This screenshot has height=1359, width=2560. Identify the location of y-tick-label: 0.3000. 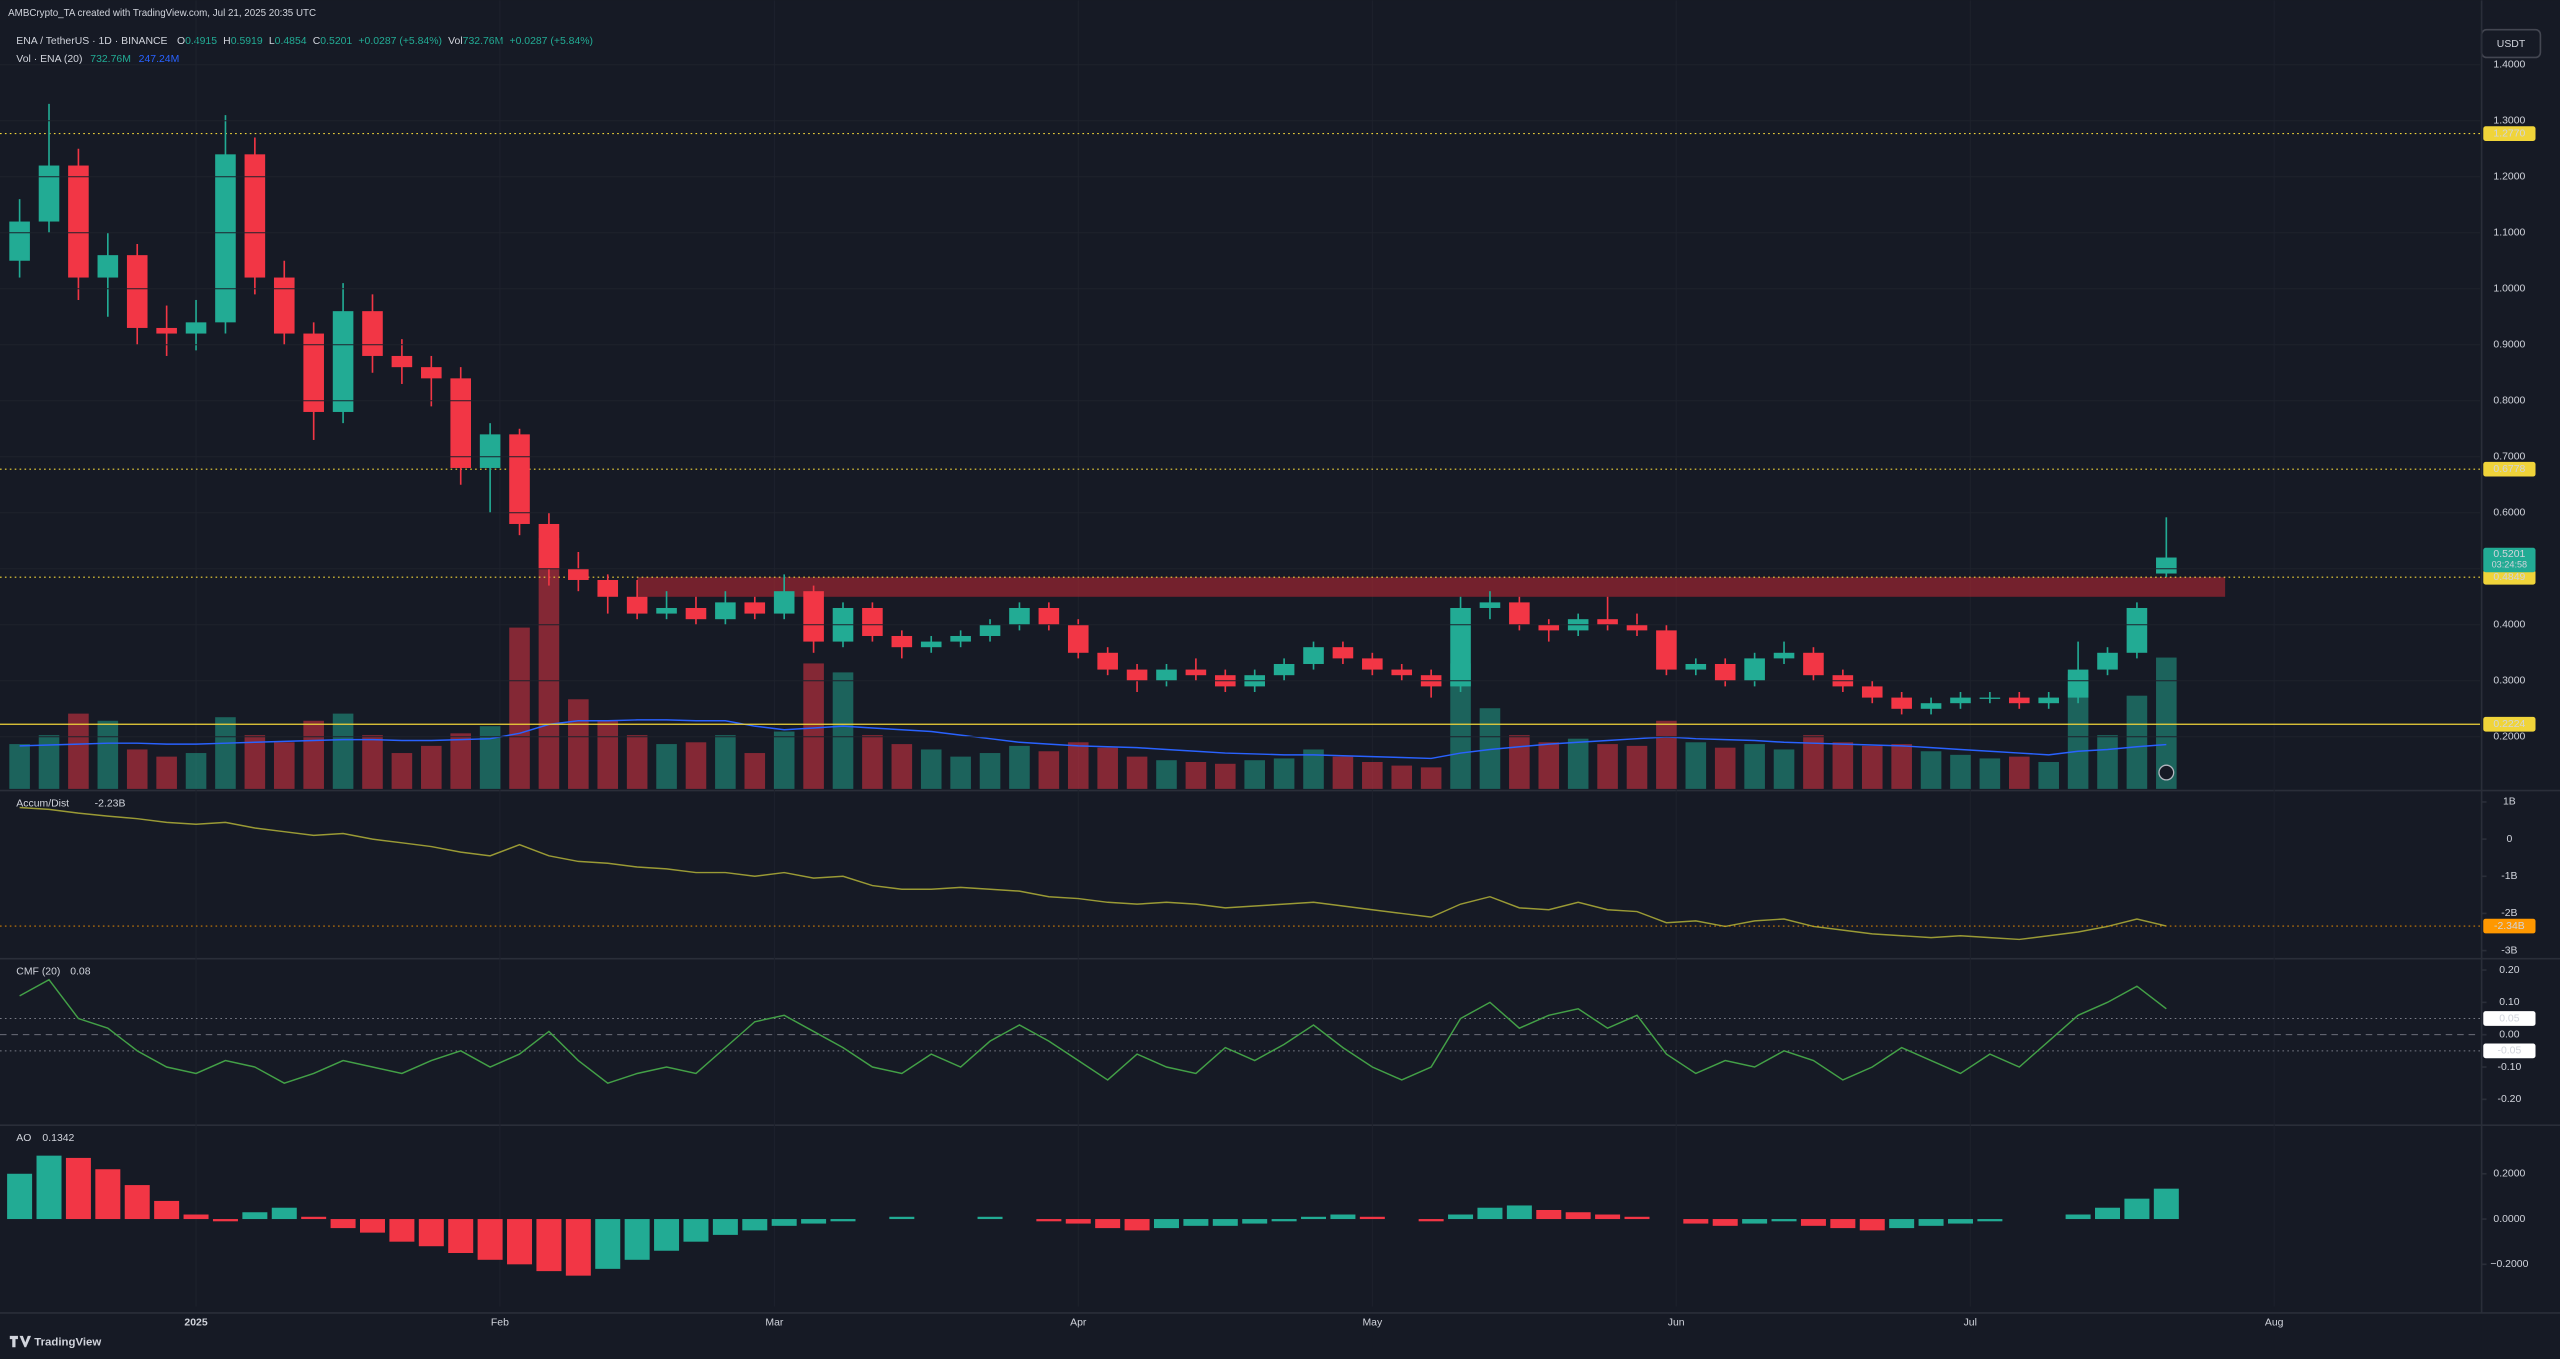
(2509, 681).